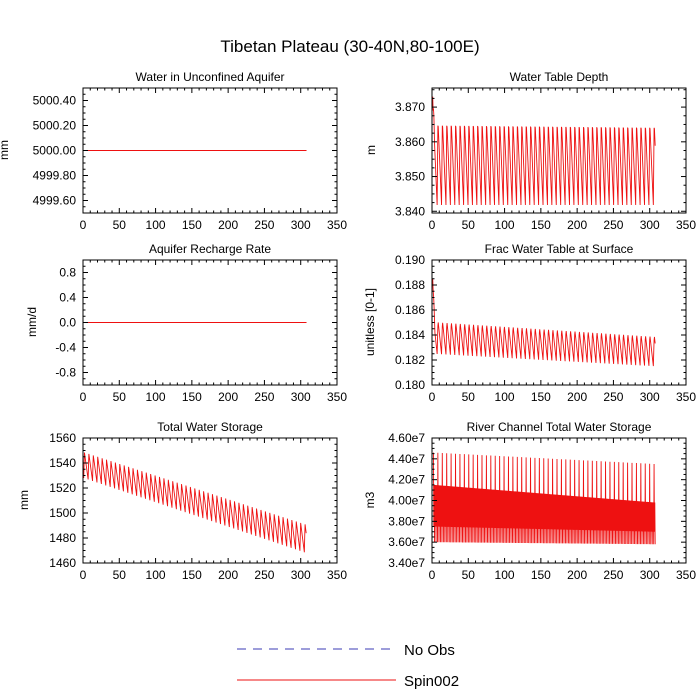 The image size is (700, 700). Describe the element at coordinates (370, 322) in the screenshot. I see `y-axis-label: unitless [0-1]` at that location.